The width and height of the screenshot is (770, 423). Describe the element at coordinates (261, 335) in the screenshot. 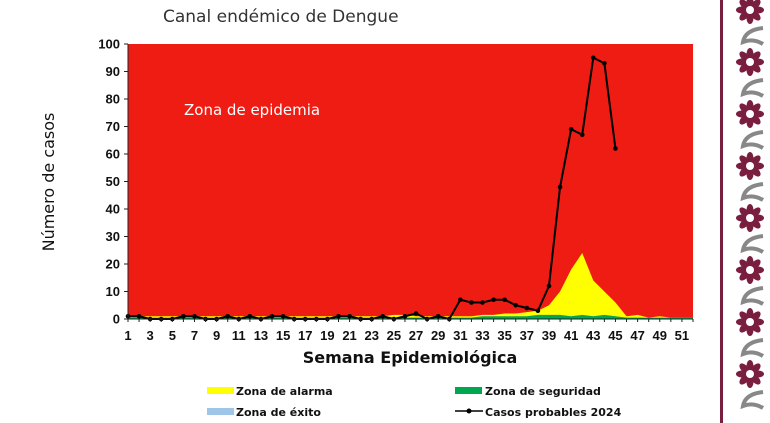

I see `x-tick-label: 13` at that location.